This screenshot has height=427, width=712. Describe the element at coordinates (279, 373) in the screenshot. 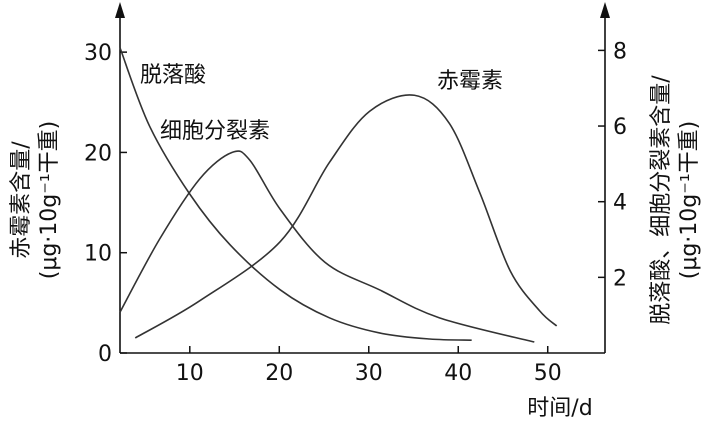

I see `x-tick-label: 20` at that location.